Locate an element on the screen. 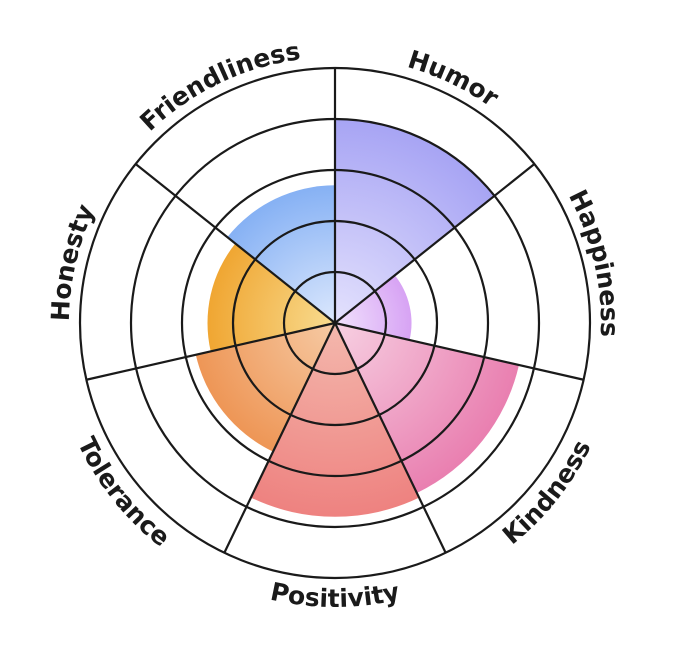 The width and height of the screenshot is (676, 646). label-positivity: Positivity is located at coordinates (335, 595).